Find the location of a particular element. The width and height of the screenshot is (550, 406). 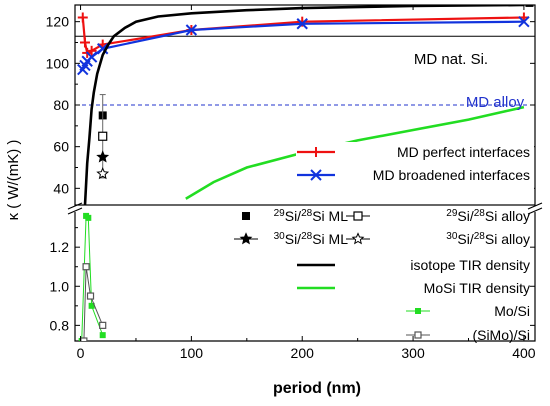

lower-panel is located at coordinates (92, 276).